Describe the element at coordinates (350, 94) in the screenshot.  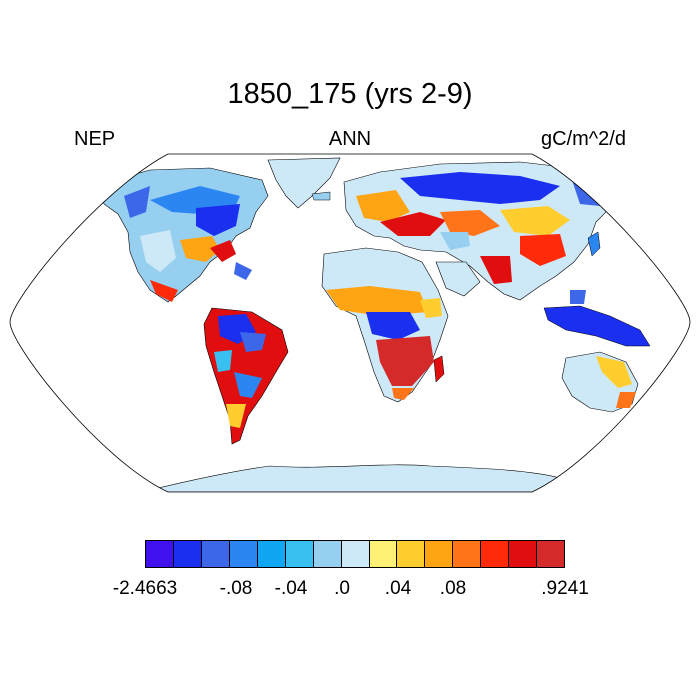
I see `plot-title: 1850_175 (yrs 2-9)` at that location.